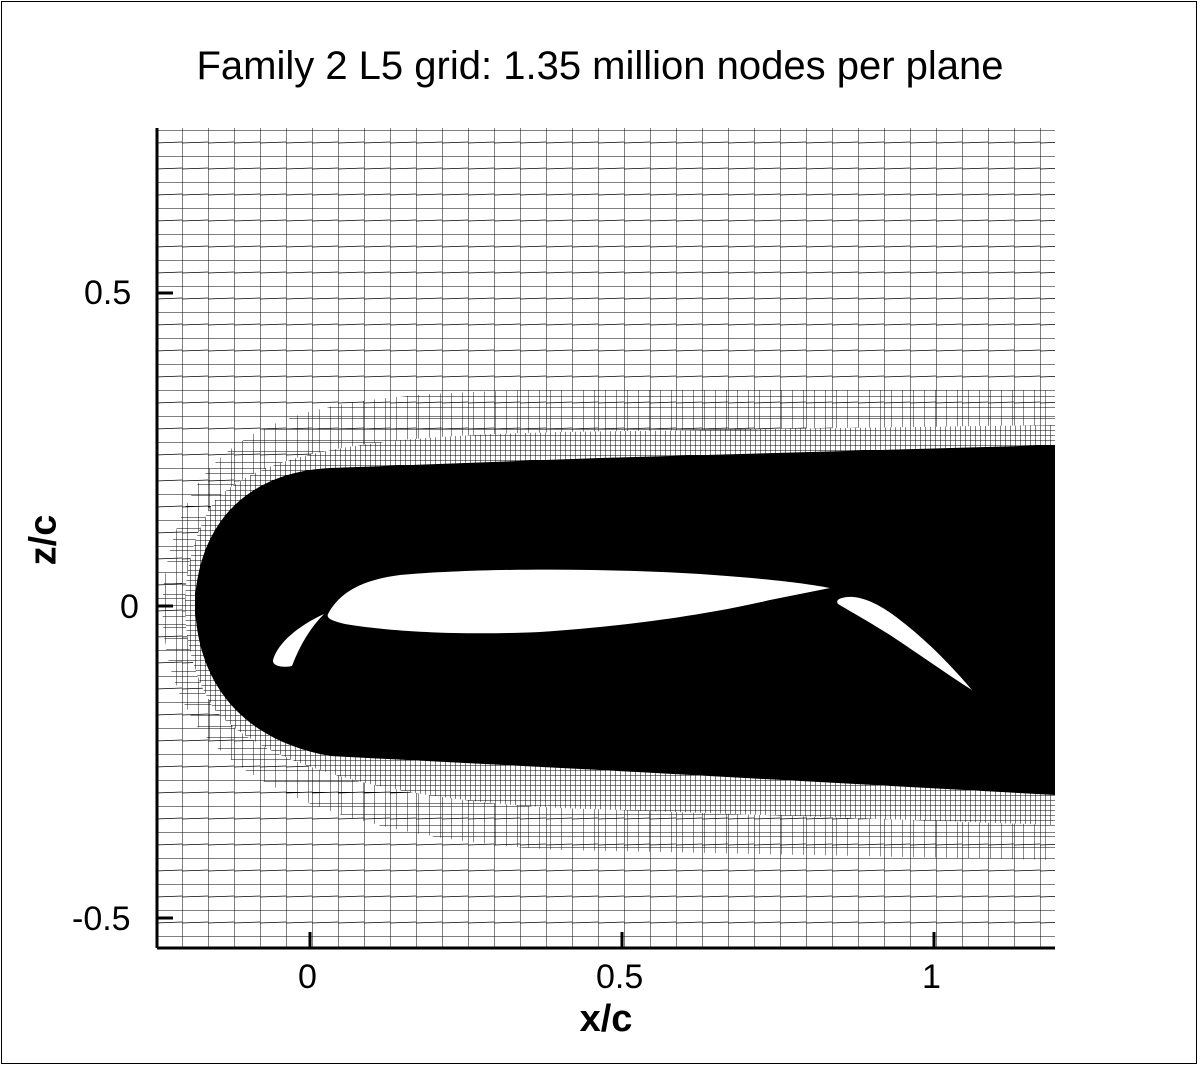 This screenshot has width=1200, height=1067. What do you see at coordinates (931, 977) in the screenshot?
I see `x-tick-label-1: 1` at bounding box center [931, 977].